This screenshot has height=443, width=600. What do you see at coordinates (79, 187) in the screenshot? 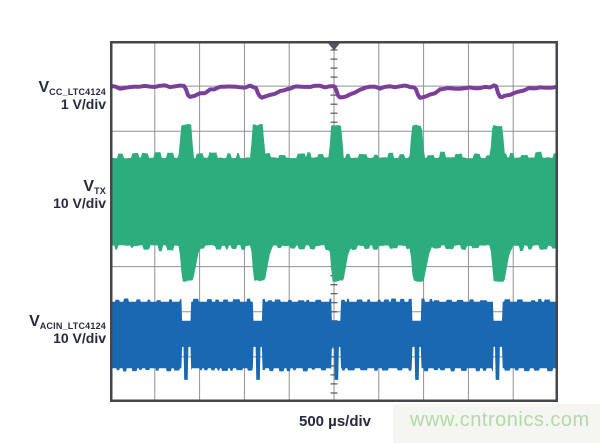
I see `trace-label-vtx-signal: VTX` at bounding box center [79, 187].